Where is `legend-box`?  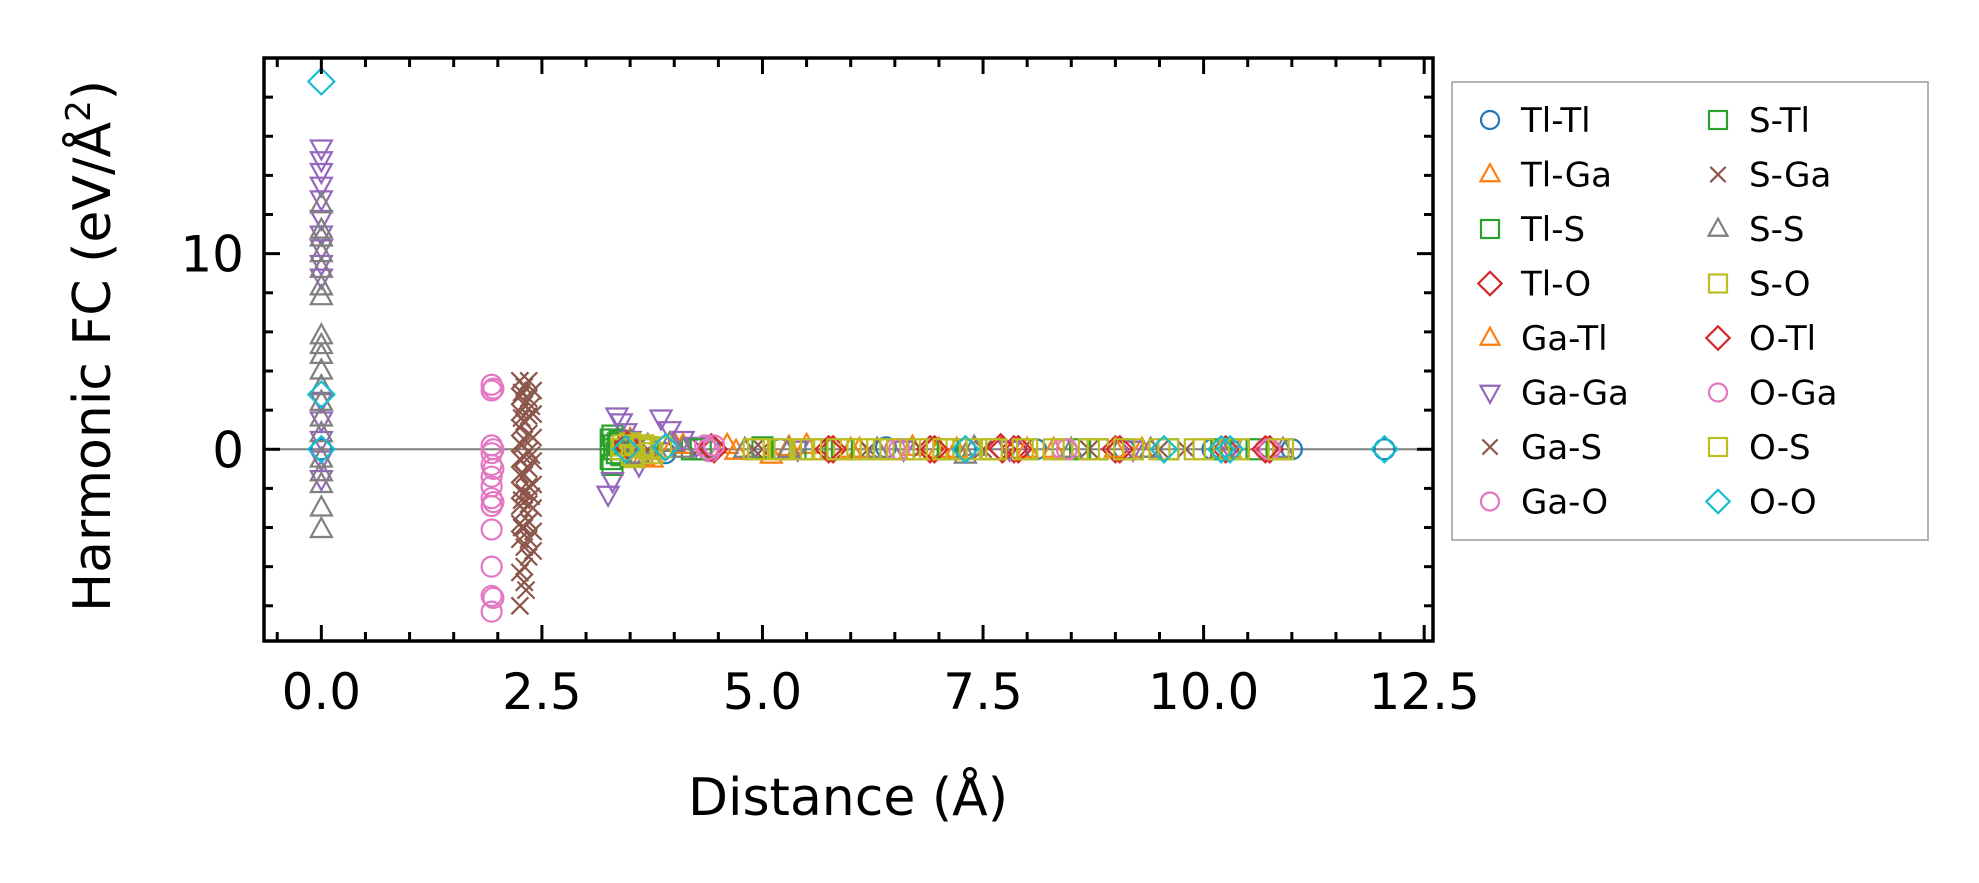
legend-box is located at coordinates (1690, 311).